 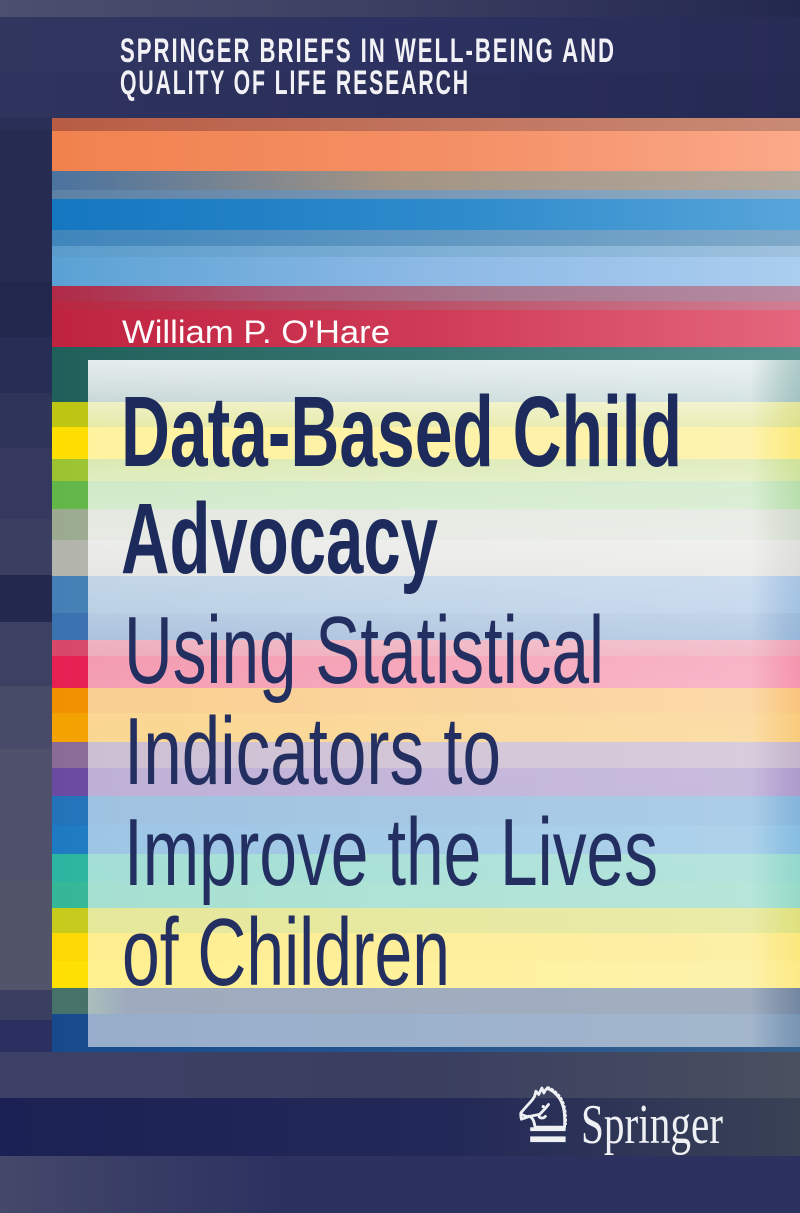 What do you see at coordinates (368, 51) in the screenshot?
I see `svg-text:SPRINGER BRIEFS IN WELL-BEING: SPRINGER BRIEFS IN WELL-BEING AND` at bounding box center [368, 51].